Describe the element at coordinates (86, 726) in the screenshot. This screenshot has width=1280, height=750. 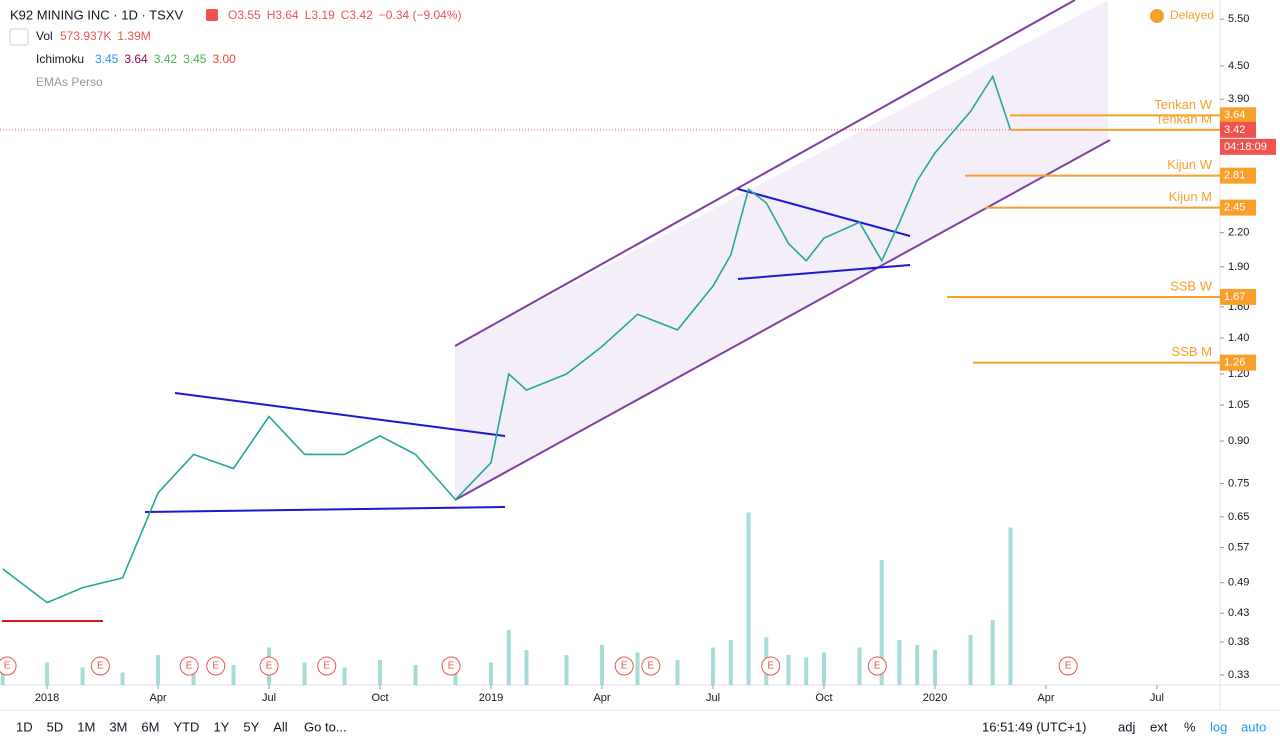
I see `range-button: 1M` at that location.